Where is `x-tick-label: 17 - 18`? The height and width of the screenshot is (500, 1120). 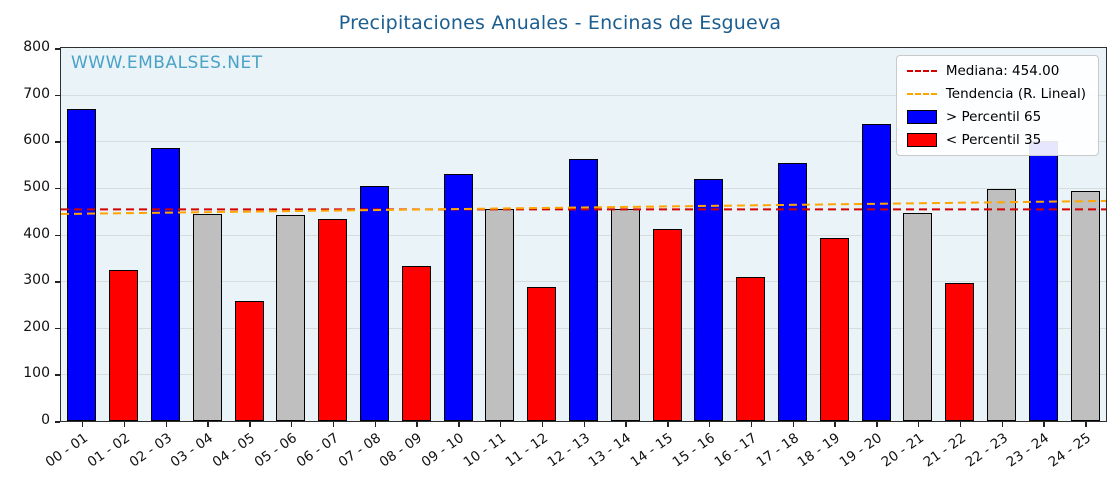
x-tick-label: 17 - 18 is located at coordinates (777, 450).